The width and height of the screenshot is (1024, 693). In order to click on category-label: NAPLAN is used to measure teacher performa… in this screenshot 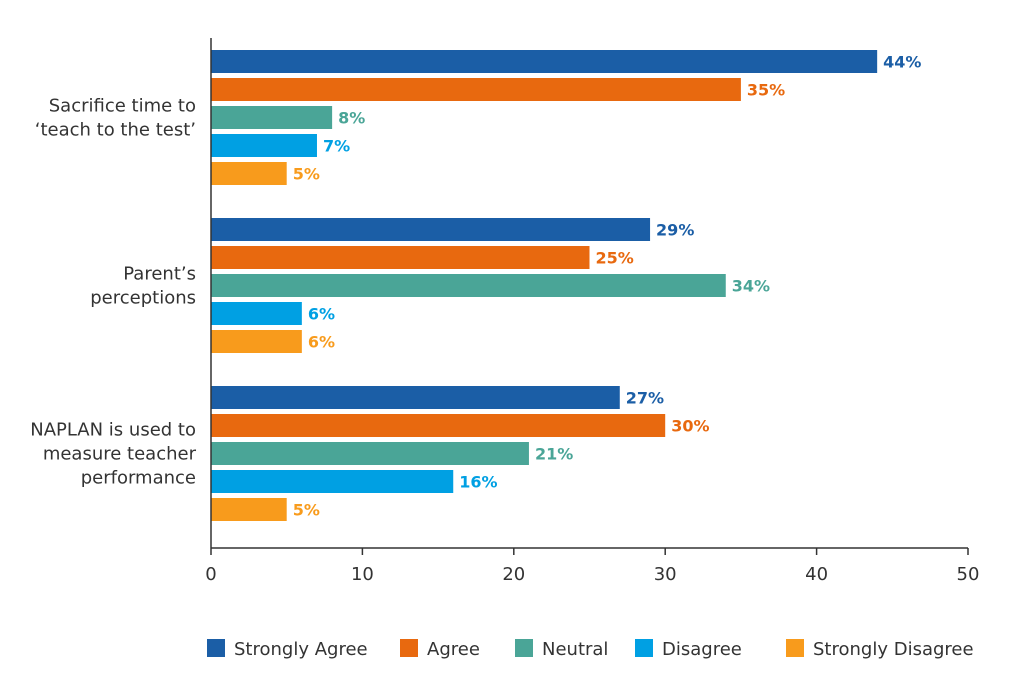, I will do `click(113, 454)`.